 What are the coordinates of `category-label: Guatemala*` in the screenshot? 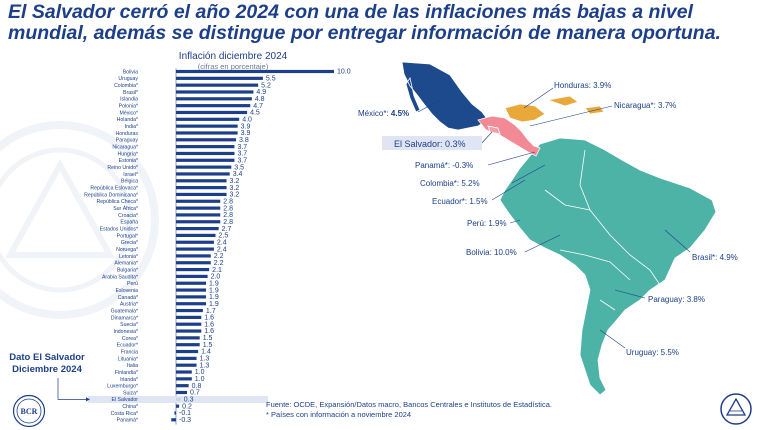 It's located at (124, 311).